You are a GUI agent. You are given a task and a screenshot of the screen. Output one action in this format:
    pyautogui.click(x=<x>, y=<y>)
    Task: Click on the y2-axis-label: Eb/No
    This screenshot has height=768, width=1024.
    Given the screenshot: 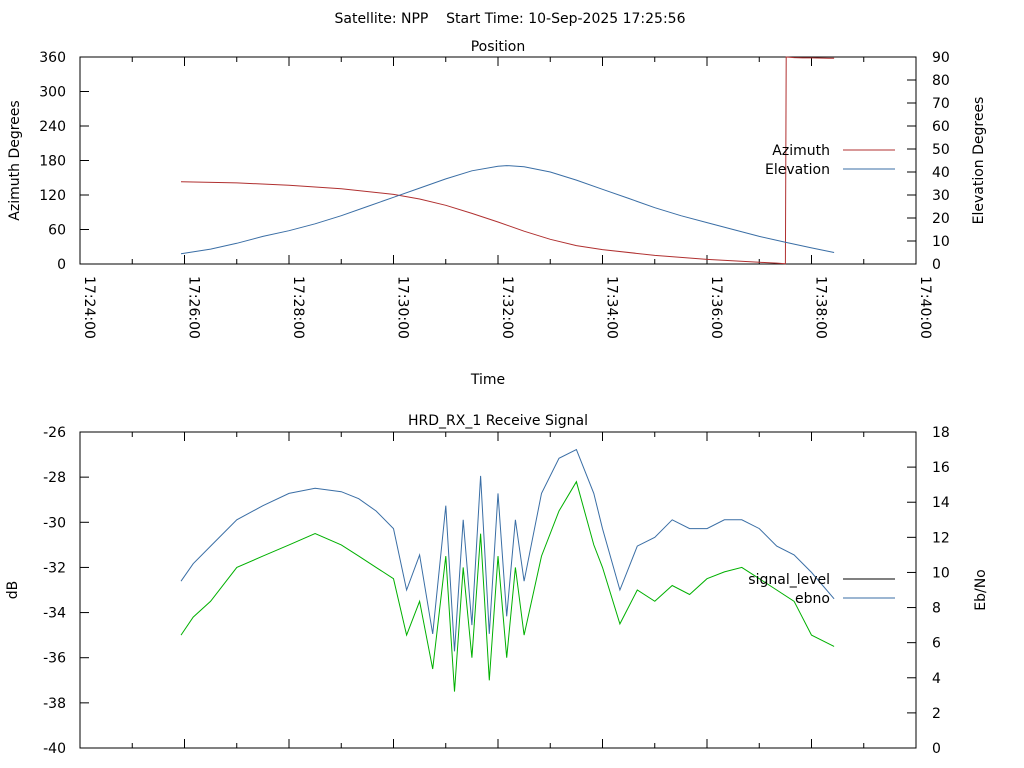 What is the action you would take?
    pyautogui.click(x=981, y=590)
    